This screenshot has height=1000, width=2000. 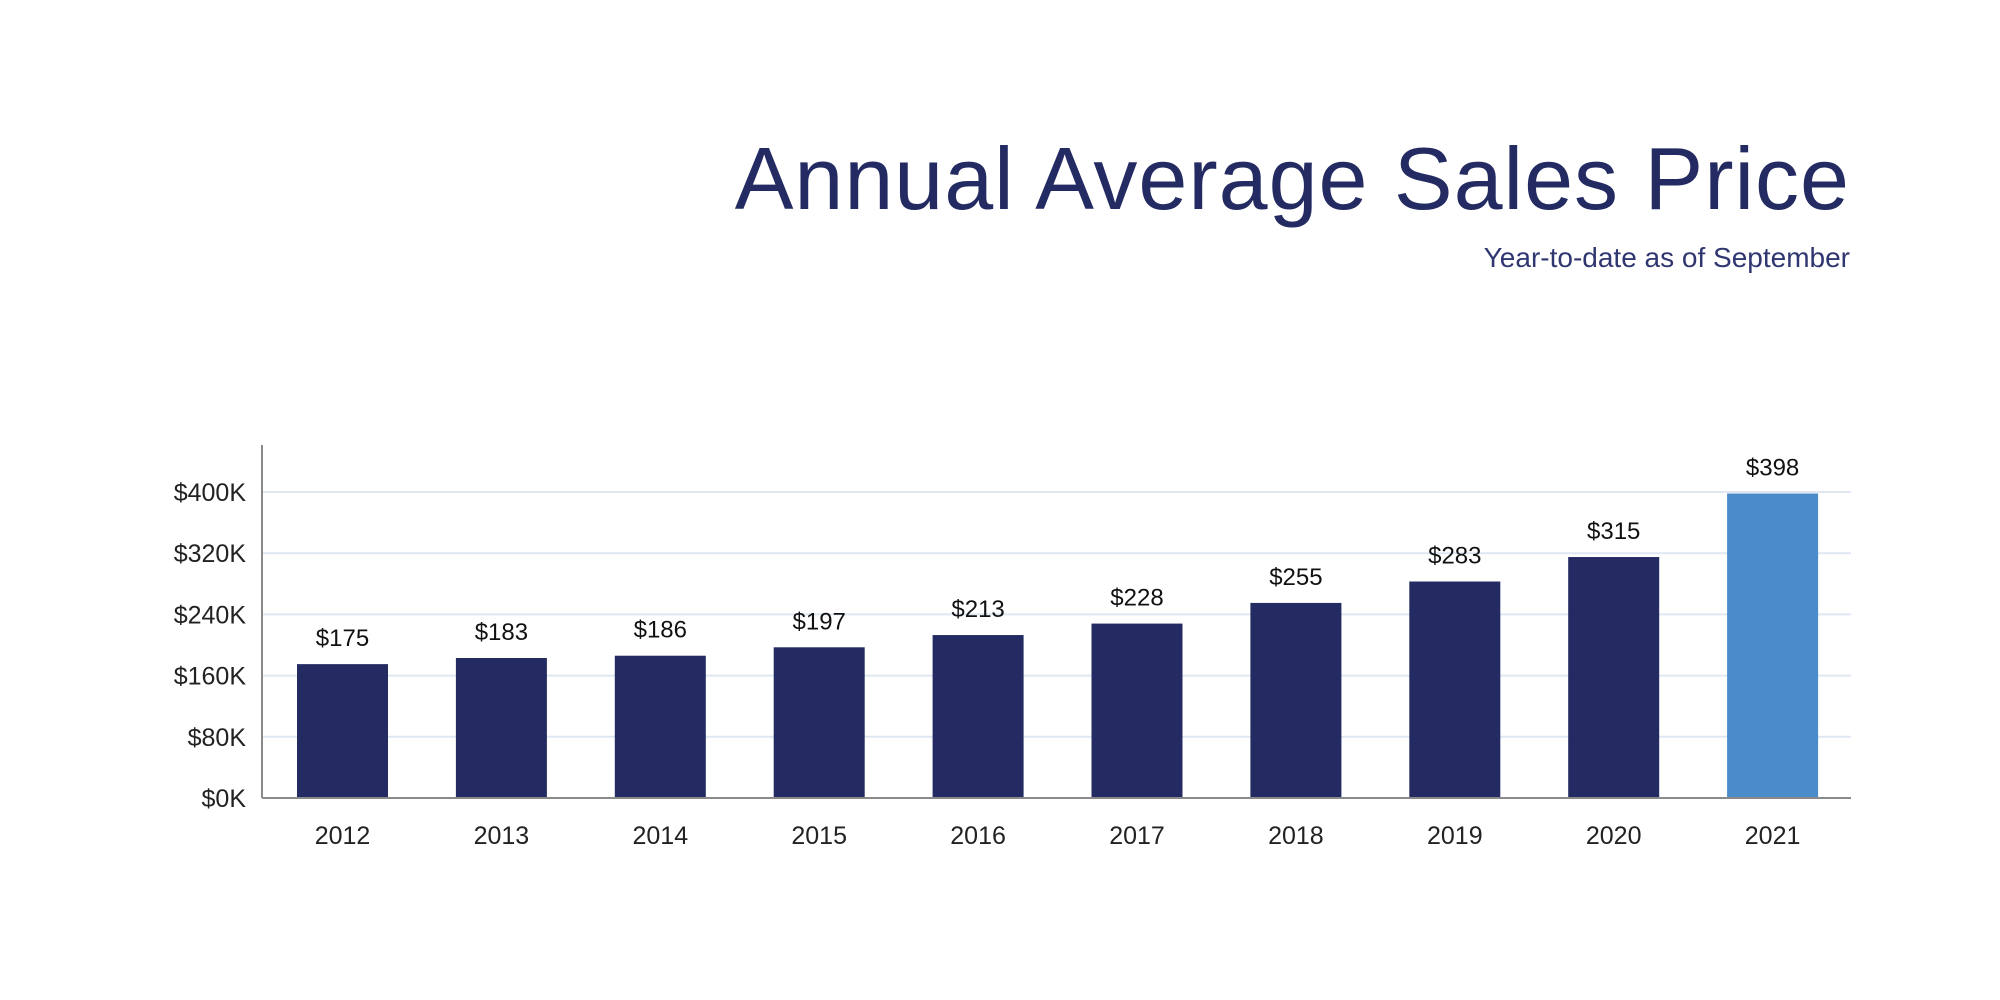 I want to click on data-label: $183, so click(x=501, y=632).